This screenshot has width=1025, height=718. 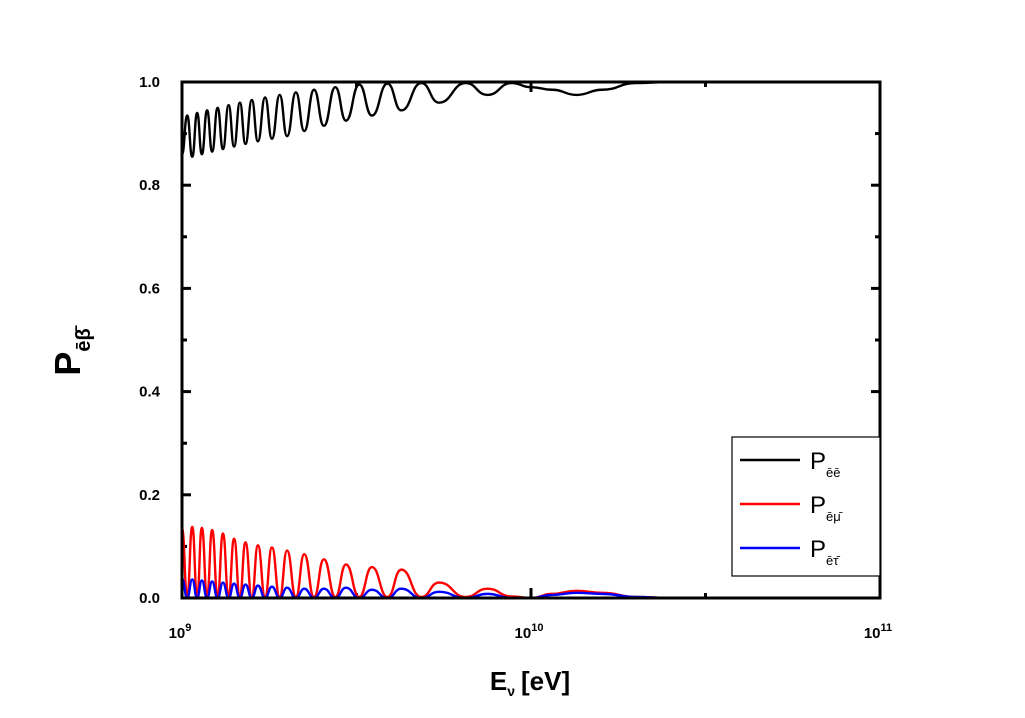 I want to click on y-tick-label: 0.2, so click(x=149, y=495).